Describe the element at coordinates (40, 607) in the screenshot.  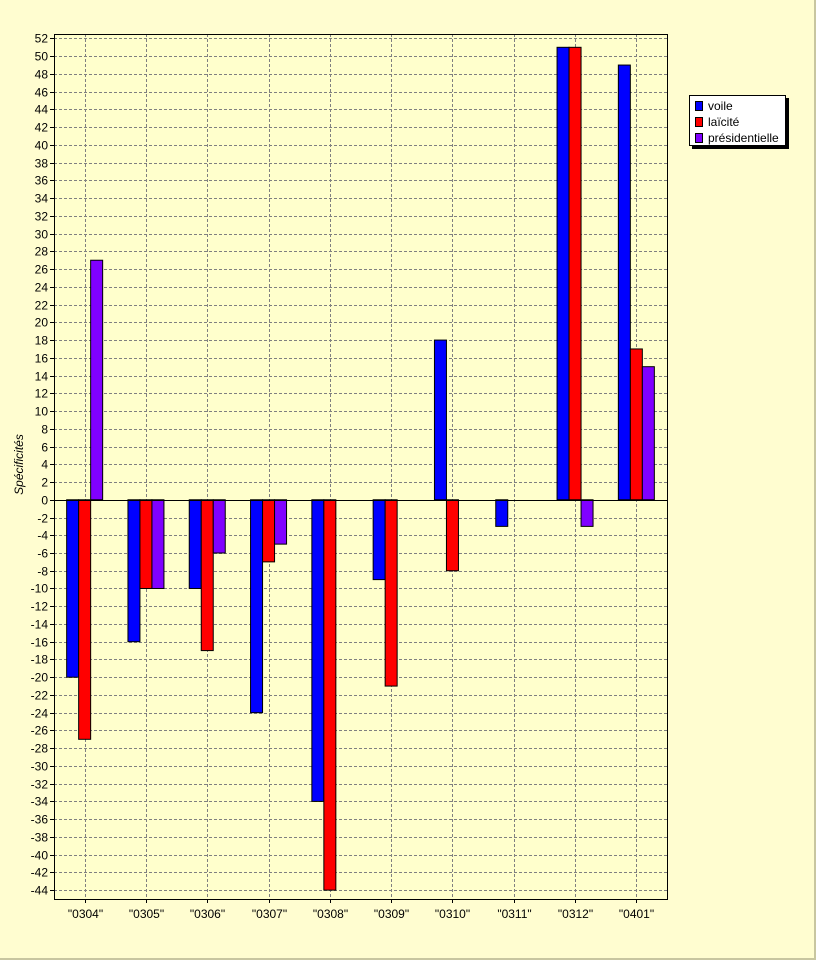
I see `y-tick-label: -12` at that location.